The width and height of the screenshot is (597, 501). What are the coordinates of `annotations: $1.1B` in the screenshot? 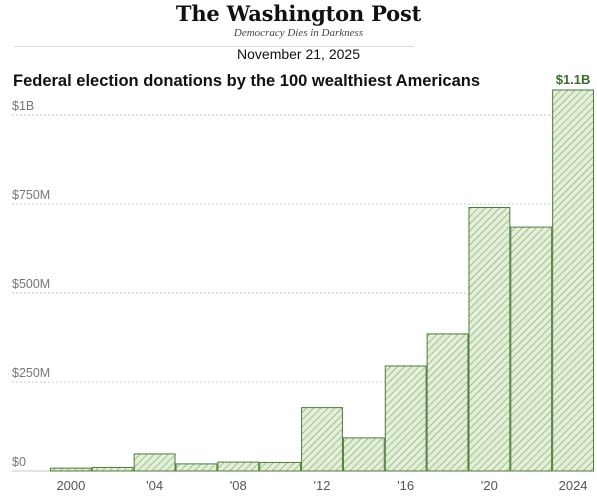 It's located at (573, 79).